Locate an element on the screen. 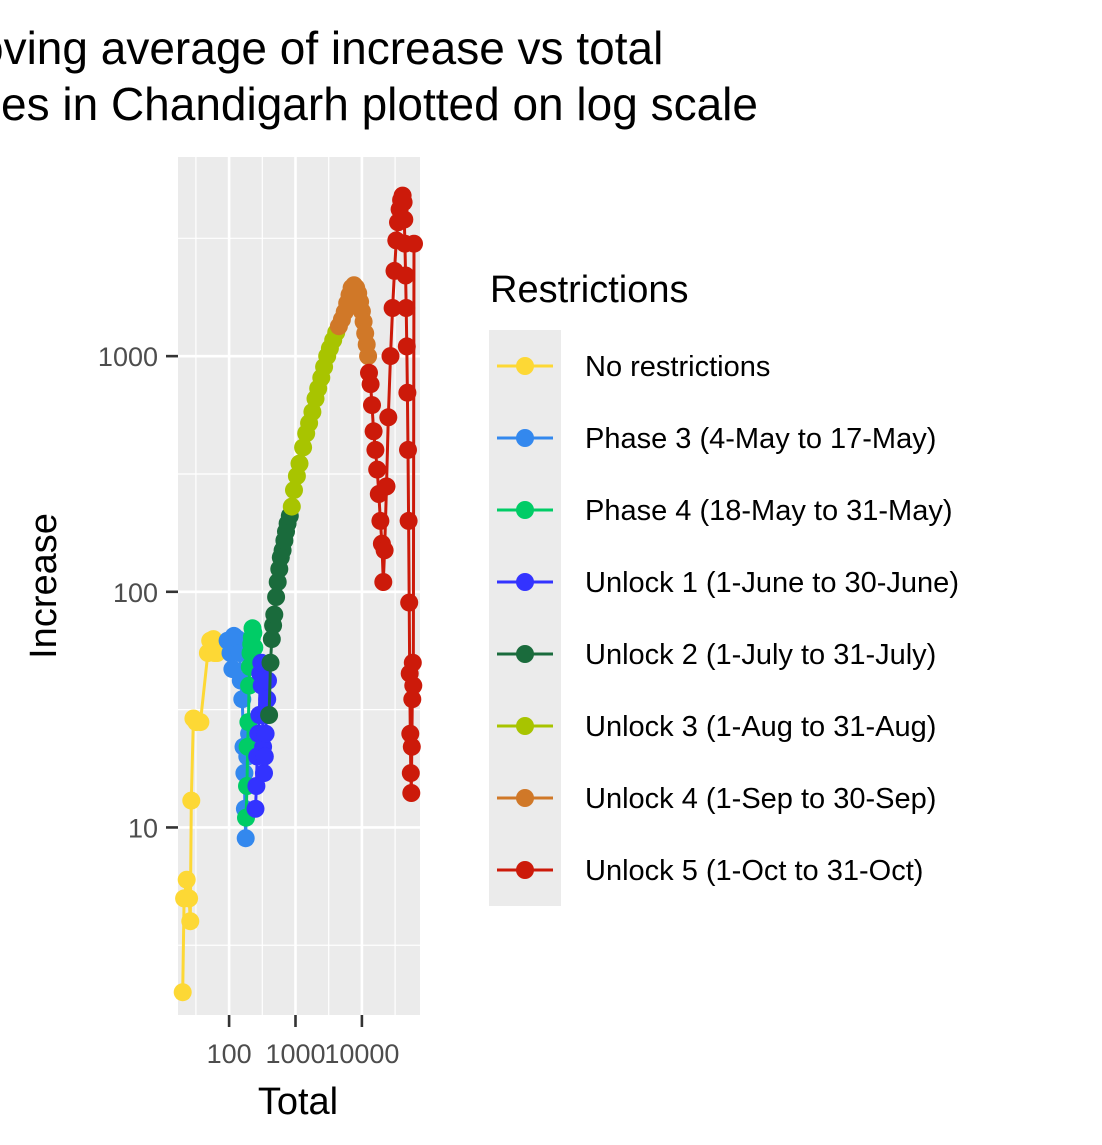 The image size is (1102, 1145). chart-title-line-1: oving average of increase vs total is located at coordinates (331, 48).